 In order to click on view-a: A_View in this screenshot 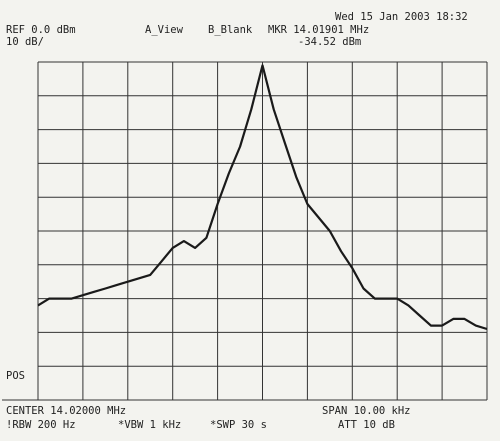, I will do `click(164, 30)`.